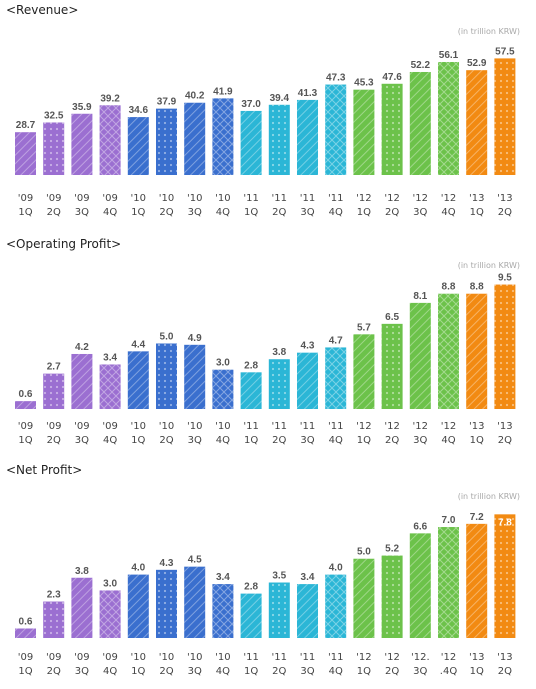 This screenshot has width=536, height=689. What do you see at coordinates (504, 657) in the screenshot?
I see `net-profit-tick-year: '13` at bounding box center [504, 657].